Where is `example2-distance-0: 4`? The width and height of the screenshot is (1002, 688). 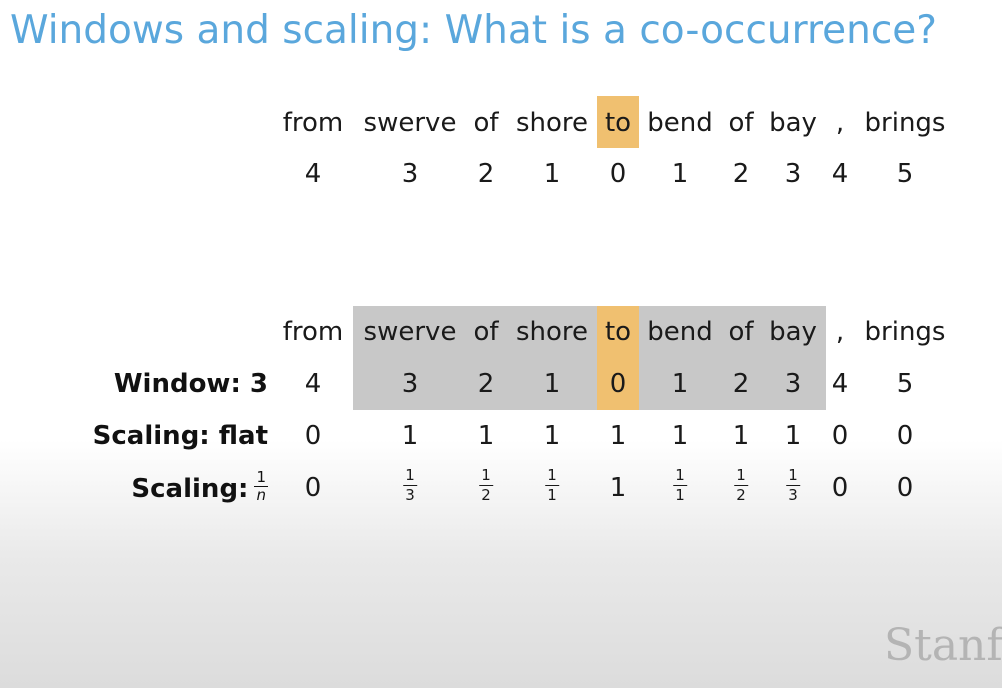 example2-distance-0: 4 is located at coordinates (313, 384).